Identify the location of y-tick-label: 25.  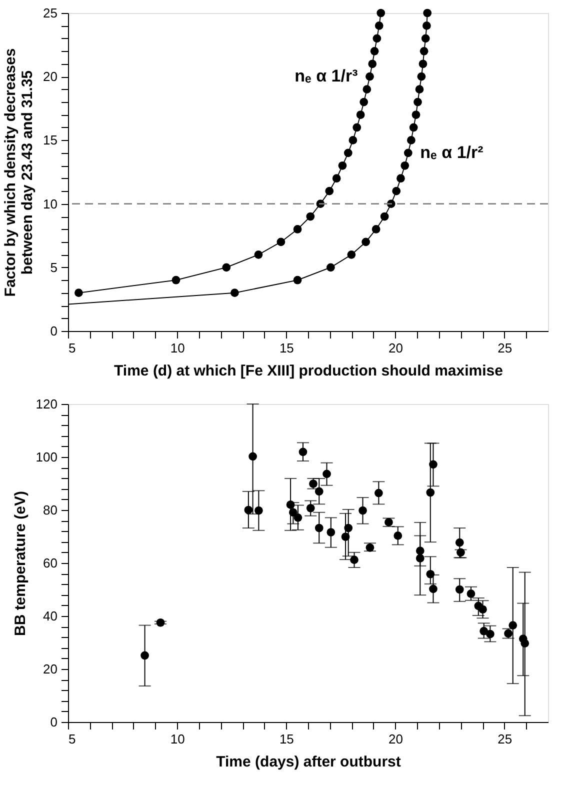
(50, 13).